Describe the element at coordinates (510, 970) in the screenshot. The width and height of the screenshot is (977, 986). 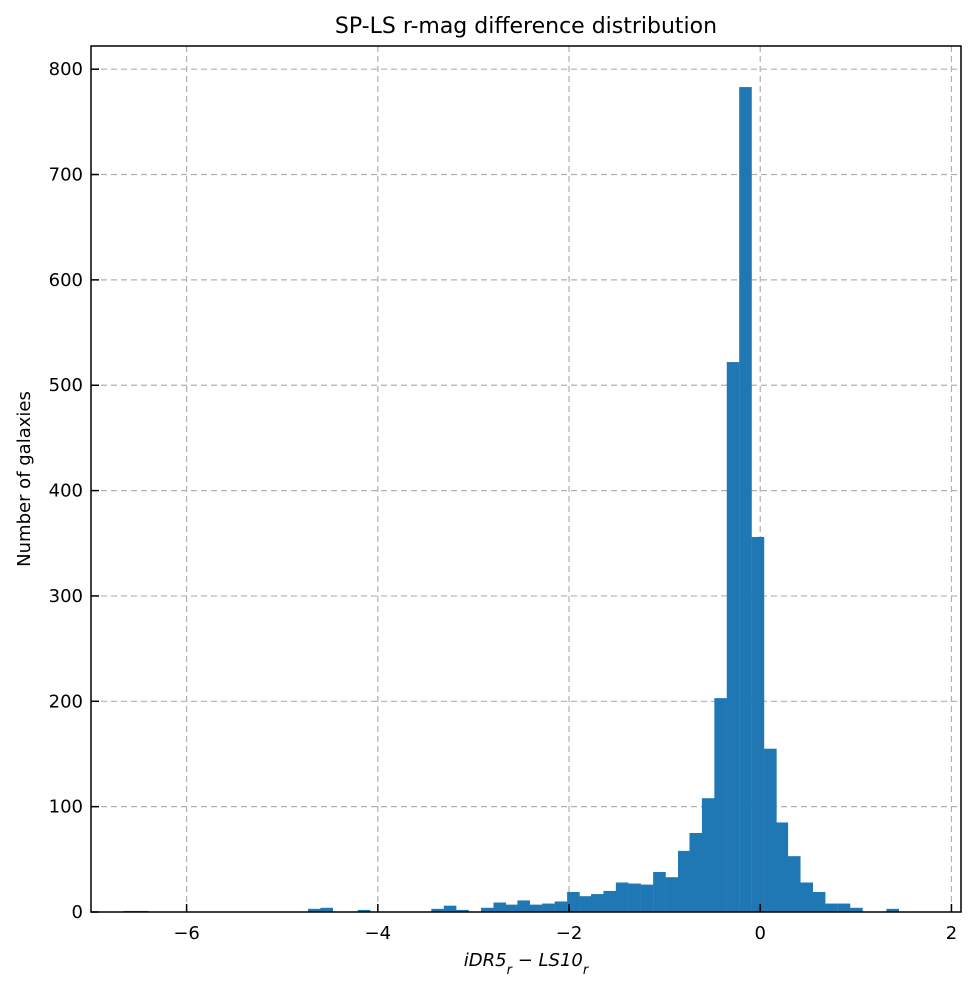
I see `x-label-term-a-sub: r` at that location.